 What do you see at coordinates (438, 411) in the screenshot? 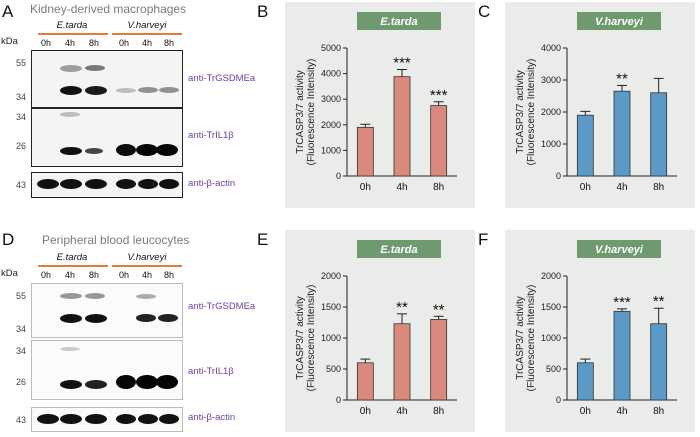
I see `chart-e-x-tick-label: 8h` at bounding box center [438, 411].